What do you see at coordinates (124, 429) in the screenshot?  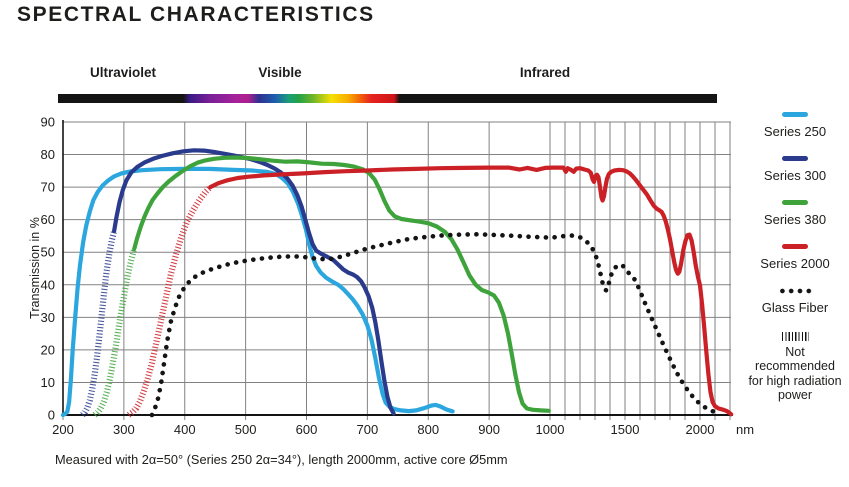 I see `x-tick-label: 300` at bounding box center [124, 429].